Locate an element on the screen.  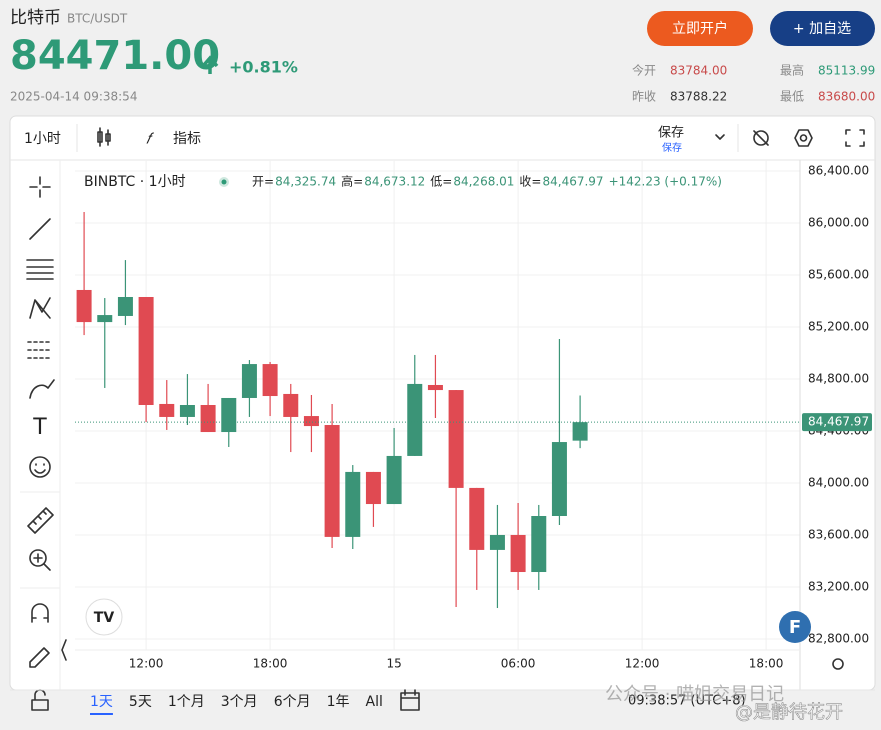
range-option: 1个月 is located at coordinates (186, 702).